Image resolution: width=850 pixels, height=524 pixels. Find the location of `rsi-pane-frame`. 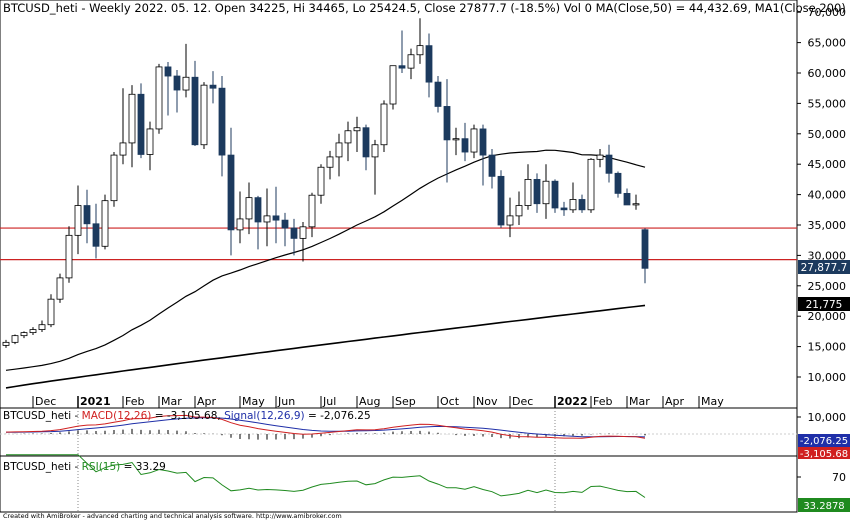

rsi-pane-frame is located at coordinates (399, 484).